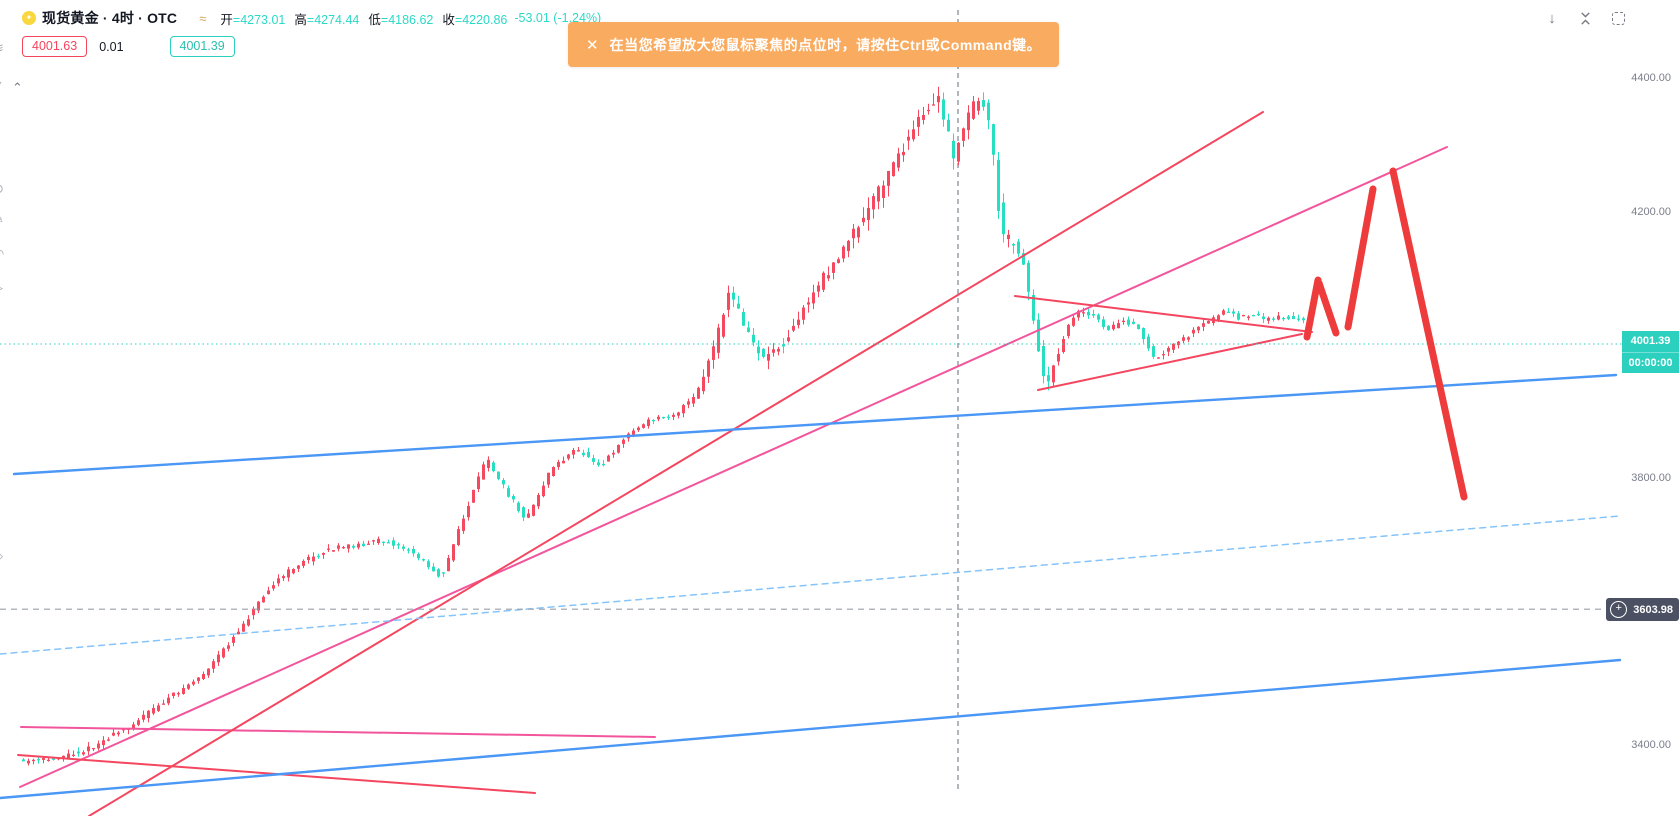  What do you see at coordinates (202, 46) in the screenshot?
I see `buy-price-button: 4001.39` at bounding box center [202, 46].